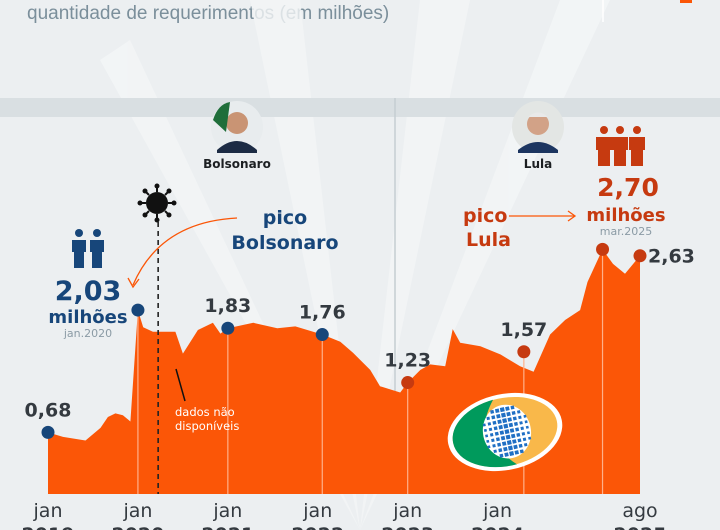 The image size is (720, 530). I want to click on missing-data-pointer, so click(180, 385).